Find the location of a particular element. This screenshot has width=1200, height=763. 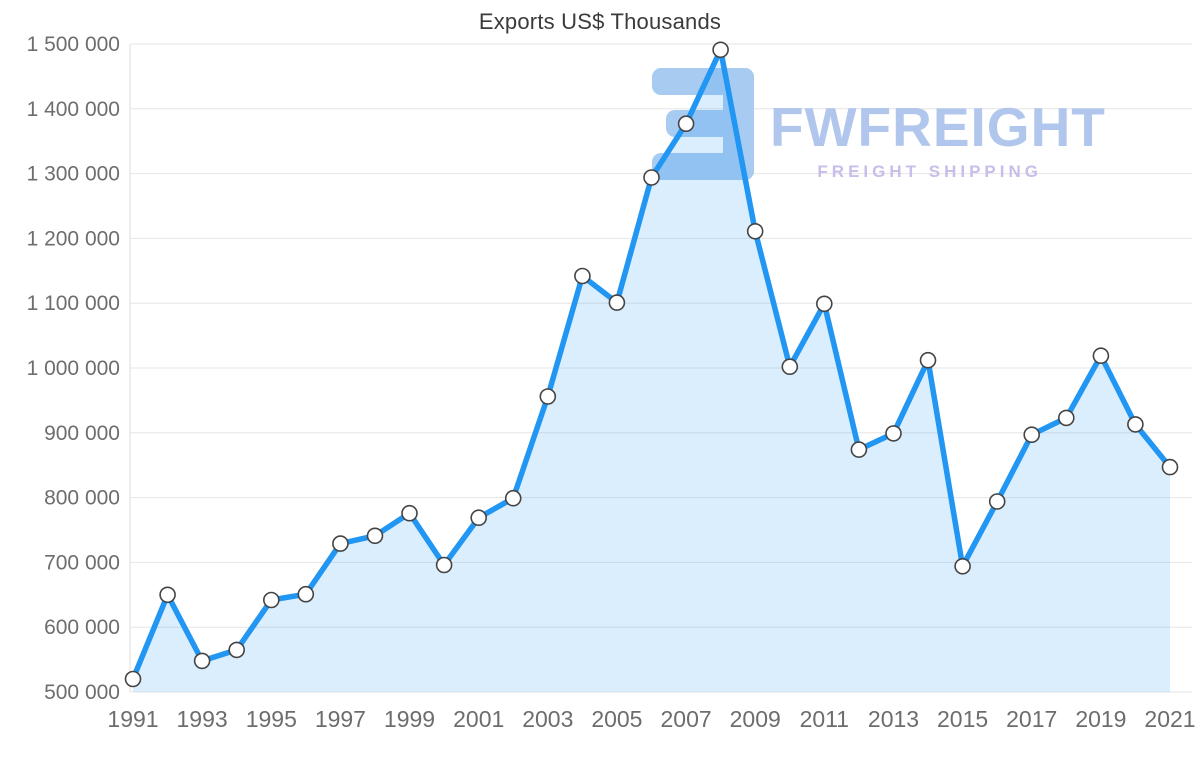

x-tick-label: 2001 is located at coordinates (478, 719).